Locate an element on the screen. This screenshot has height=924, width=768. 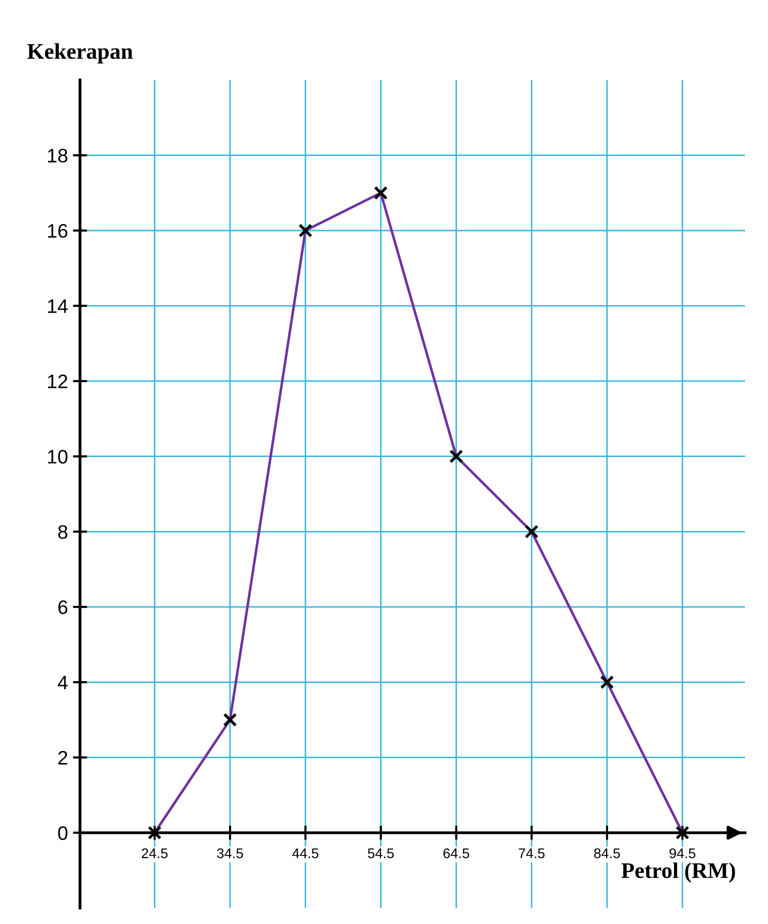
y-tick-label: 0 is located at coordinates (63, 833).